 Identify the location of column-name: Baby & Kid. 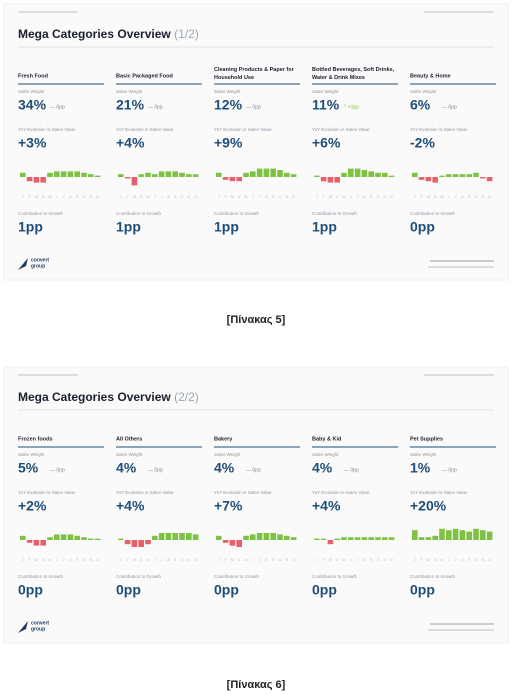
(326, 439).